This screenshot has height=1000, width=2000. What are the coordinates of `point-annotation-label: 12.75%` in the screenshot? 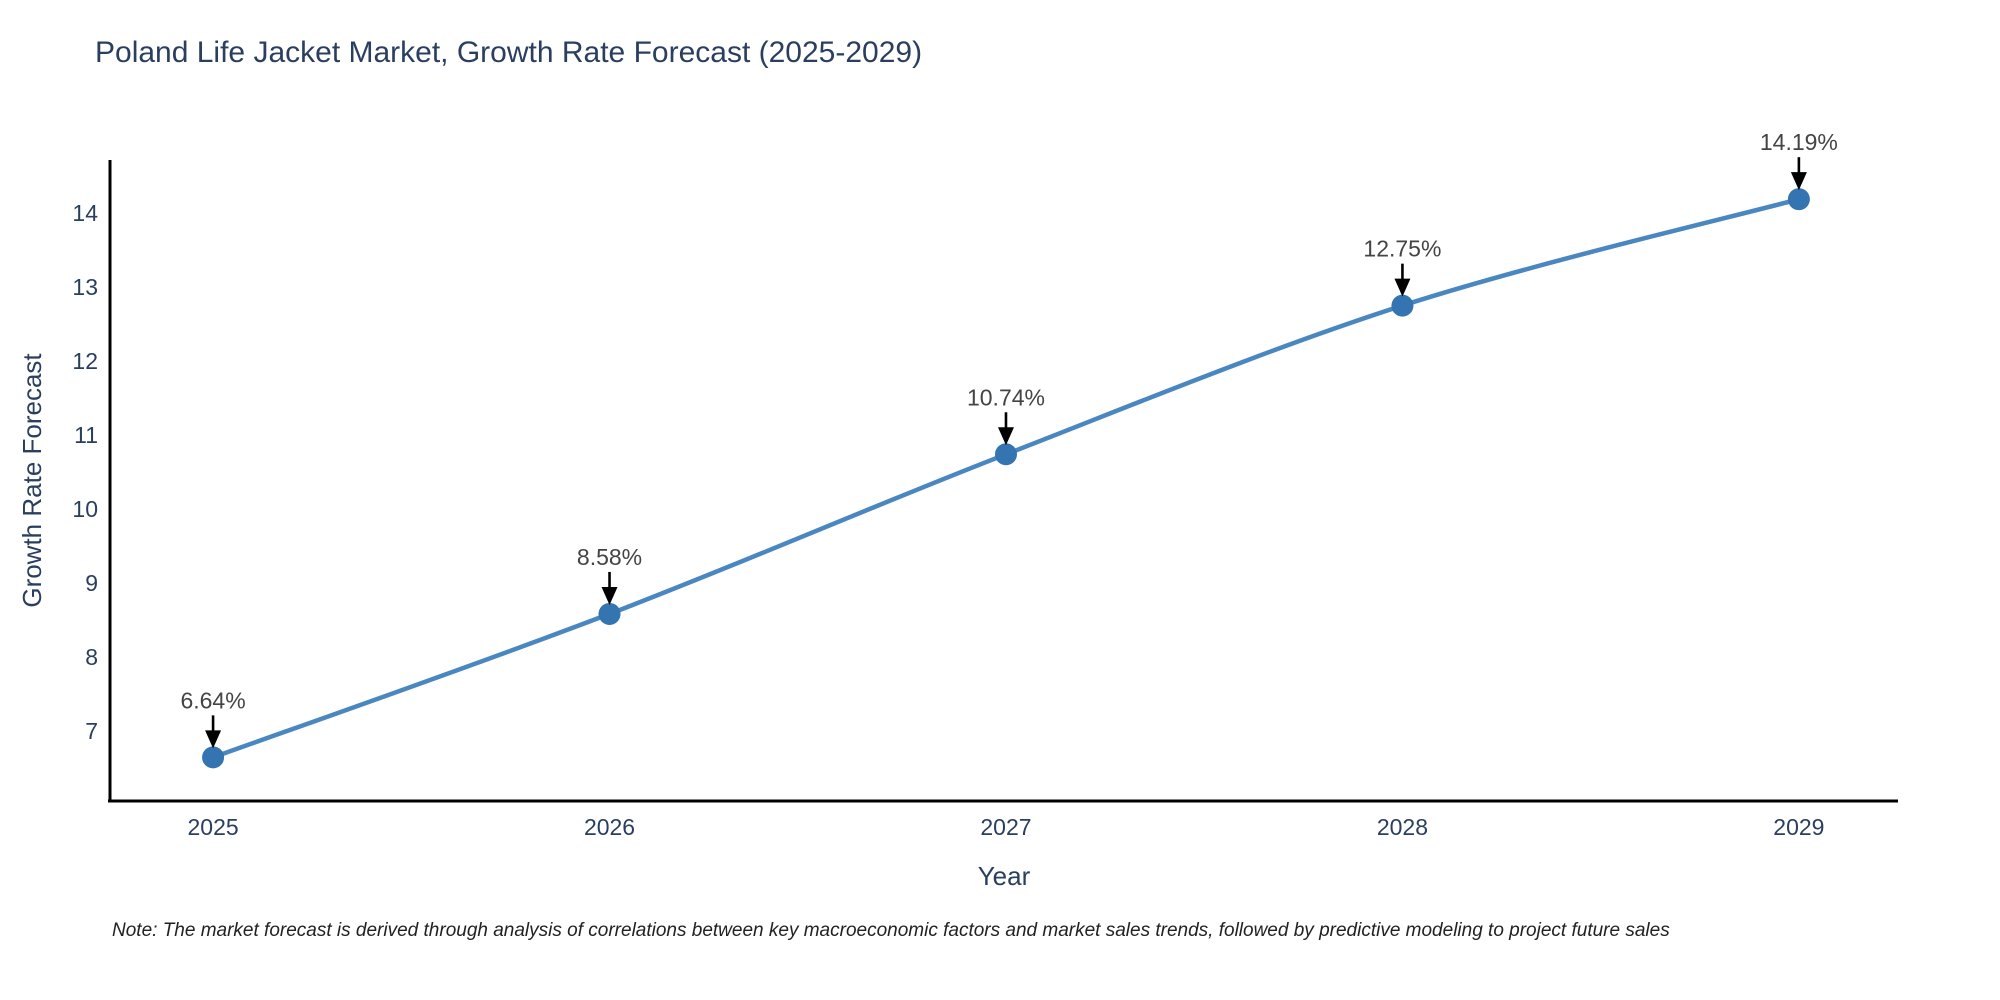 It's located at (1402, 249).